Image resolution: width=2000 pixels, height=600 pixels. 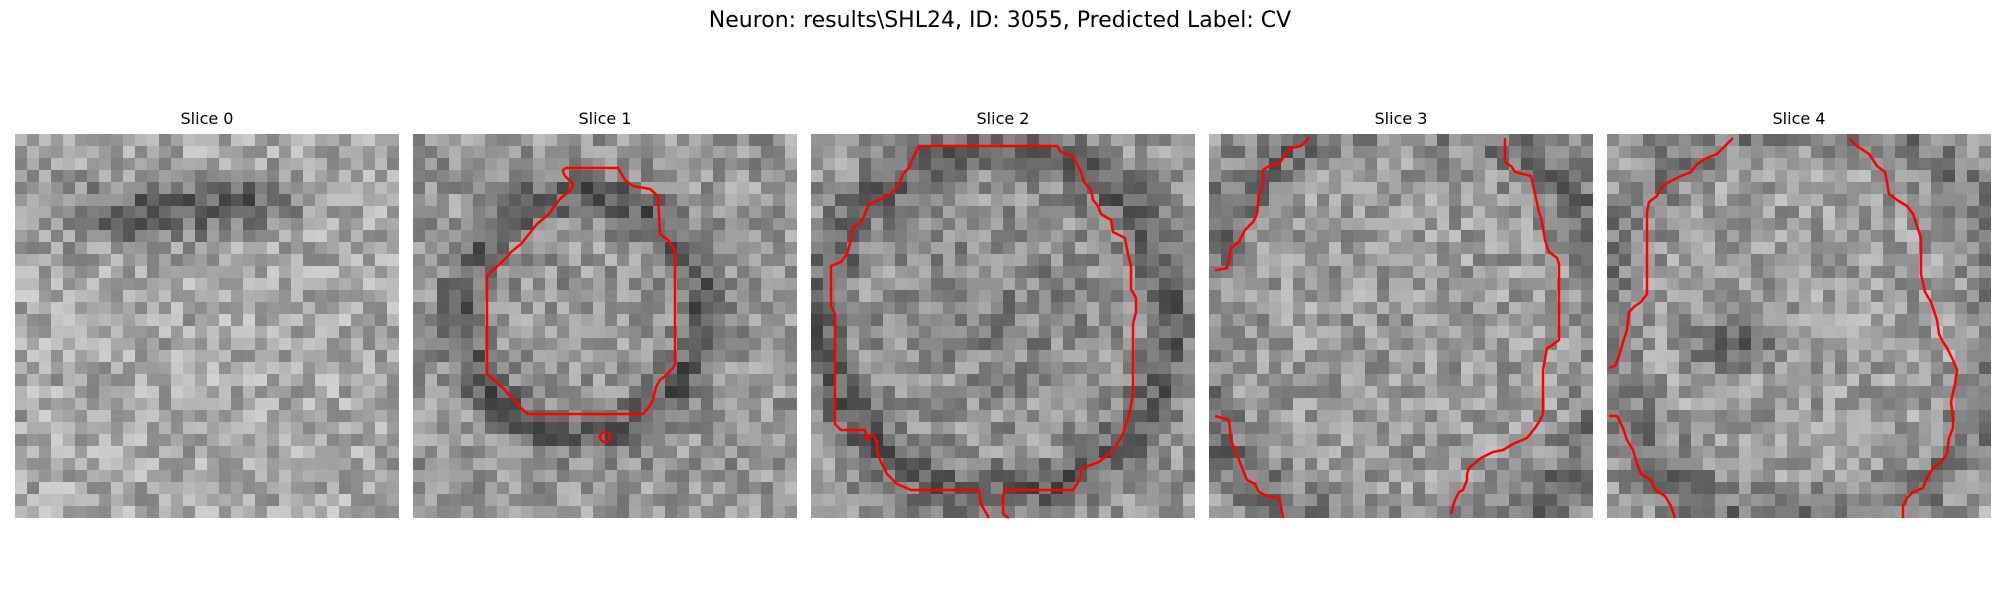 I want to click on slice-1-contour, so click(x=581, y=305).